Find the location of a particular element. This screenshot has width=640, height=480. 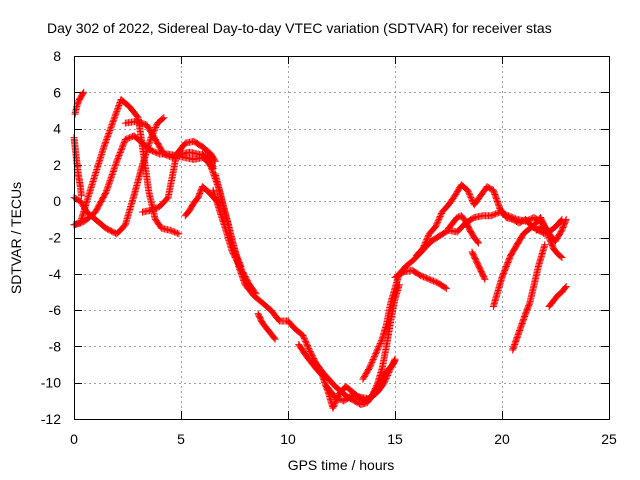

y-tick-label: -6 is located at coordinates (55, 310).